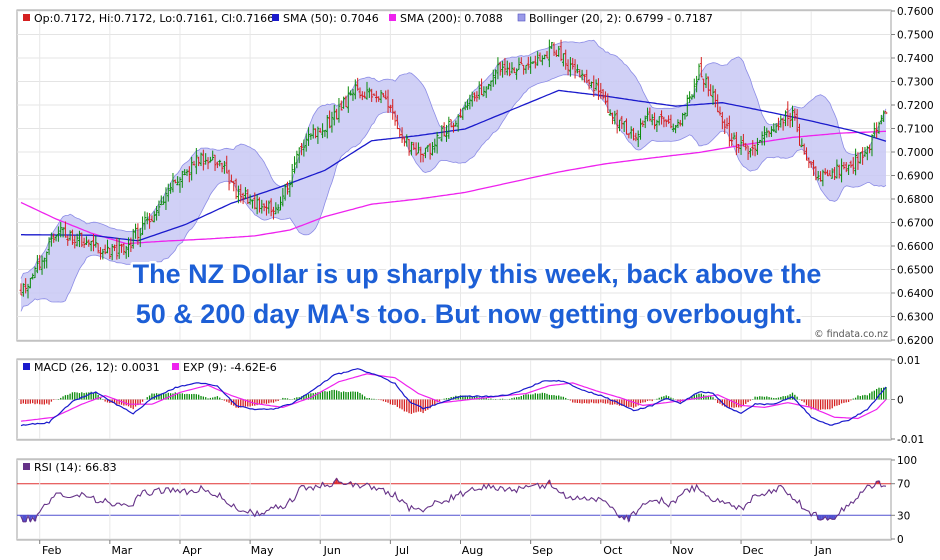  Describe the element at coordinates (903, 516) in the screenshot. I see `rsi-y-tick-label: 30` at that location.